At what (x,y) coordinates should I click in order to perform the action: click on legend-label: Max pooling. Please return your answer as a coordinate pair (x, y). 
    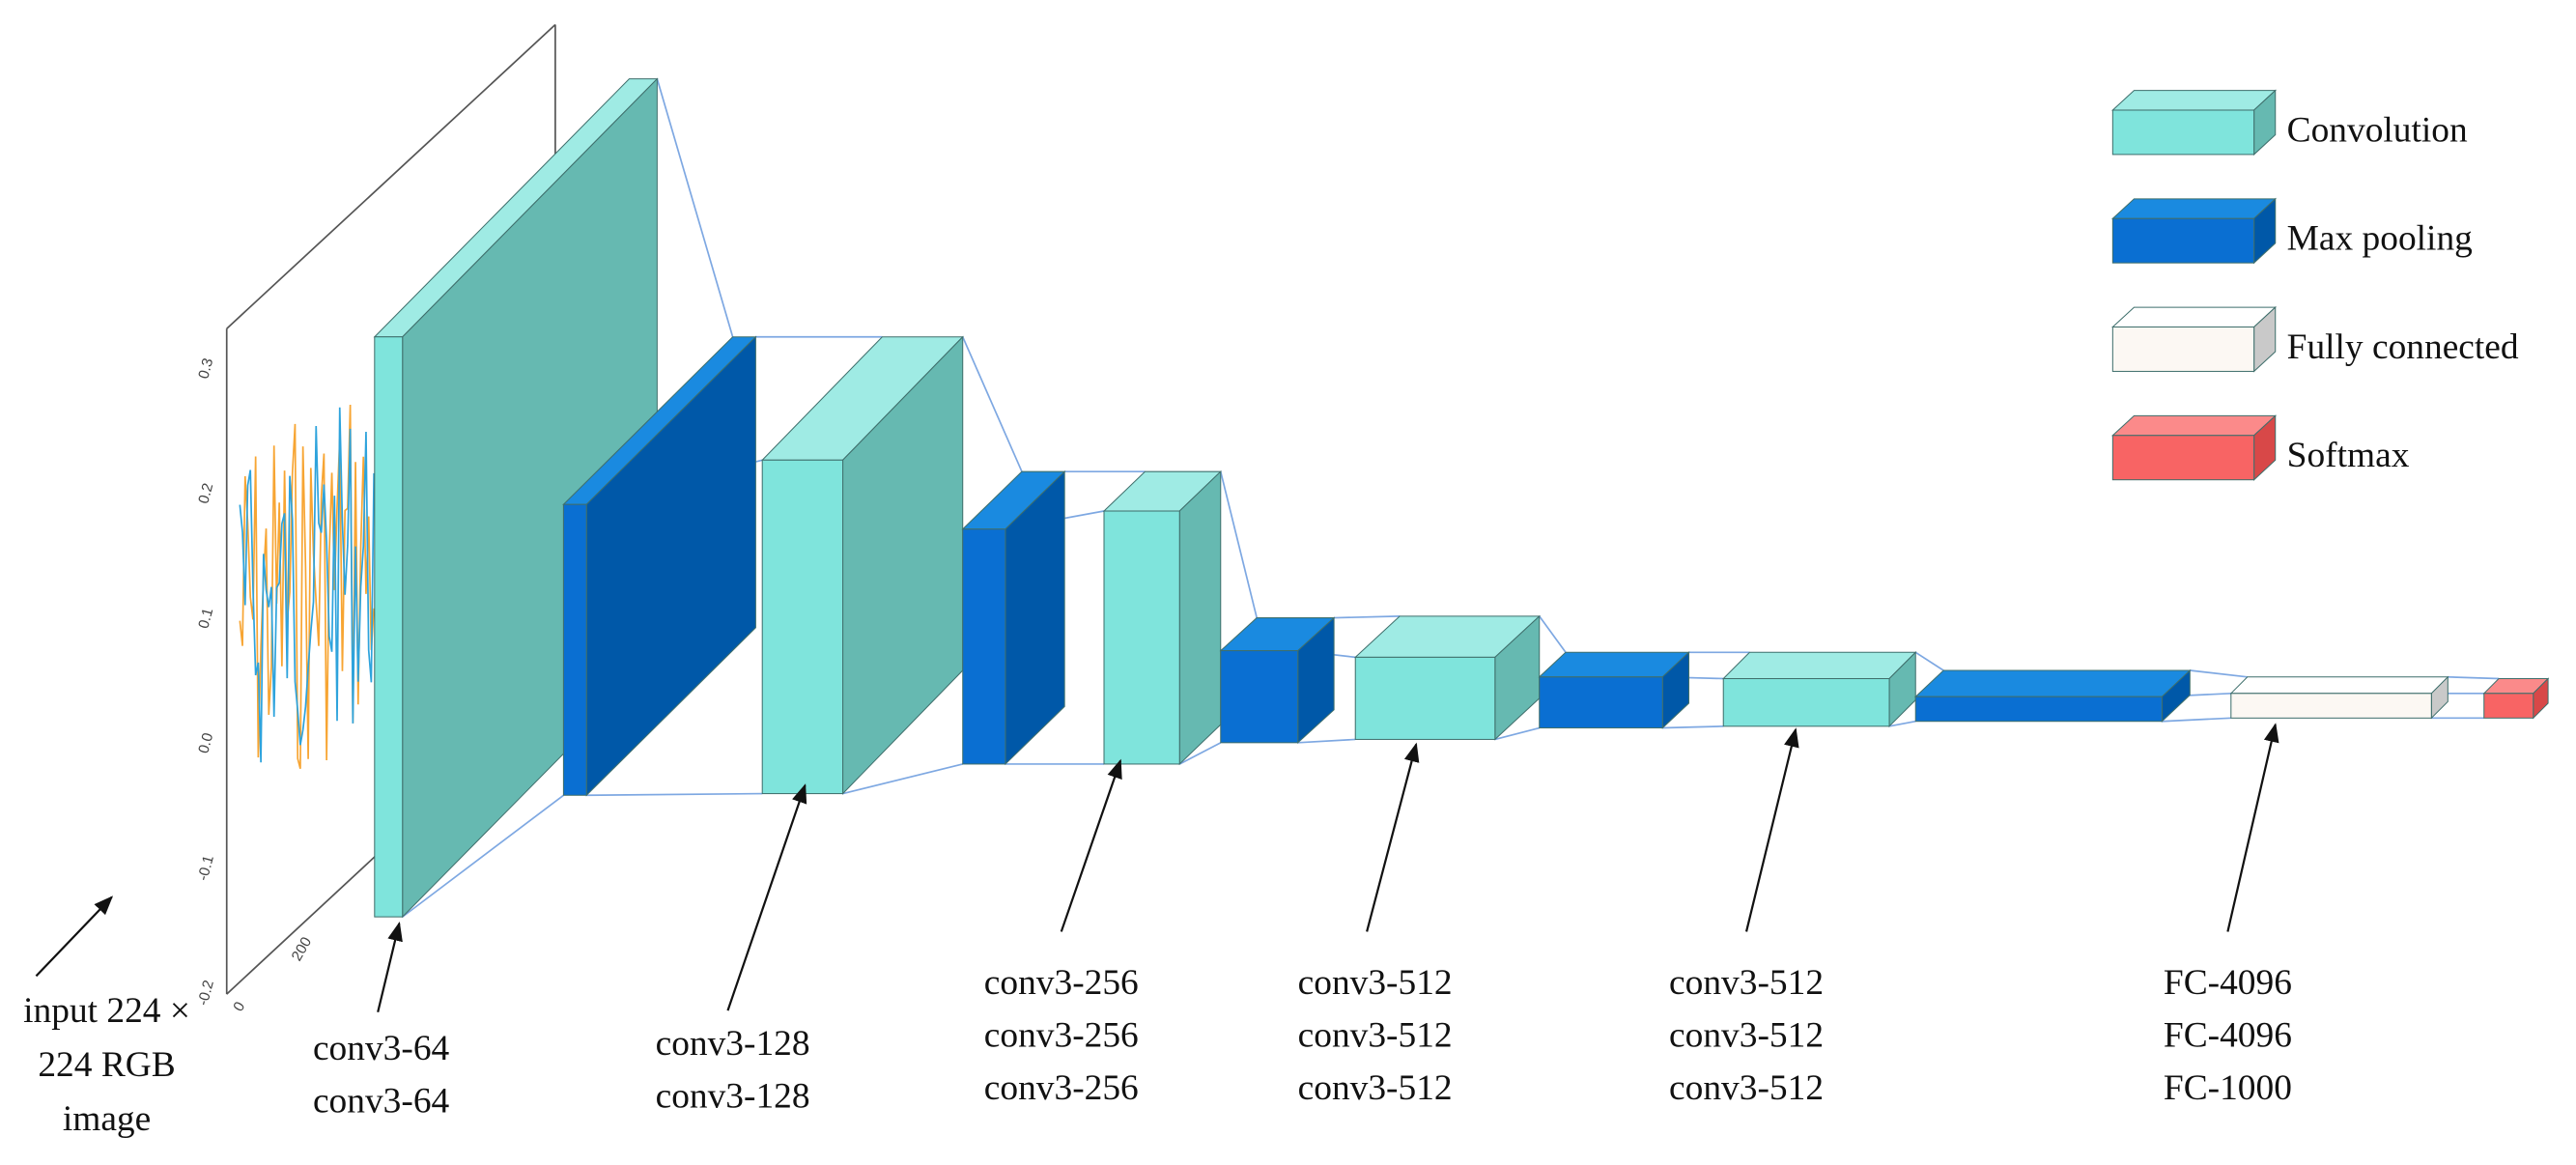
    Looking at the image, I should click on (2380, 239).